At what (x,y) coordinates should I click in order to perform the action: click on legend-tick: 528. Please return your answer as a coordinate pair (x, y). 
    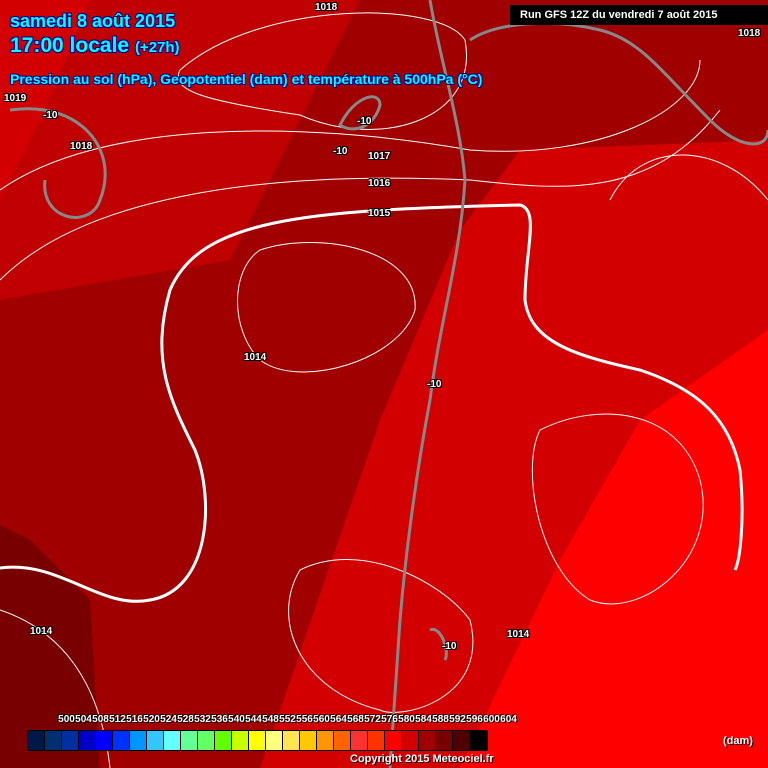
    Looking at the image, I should click on (185, 719).